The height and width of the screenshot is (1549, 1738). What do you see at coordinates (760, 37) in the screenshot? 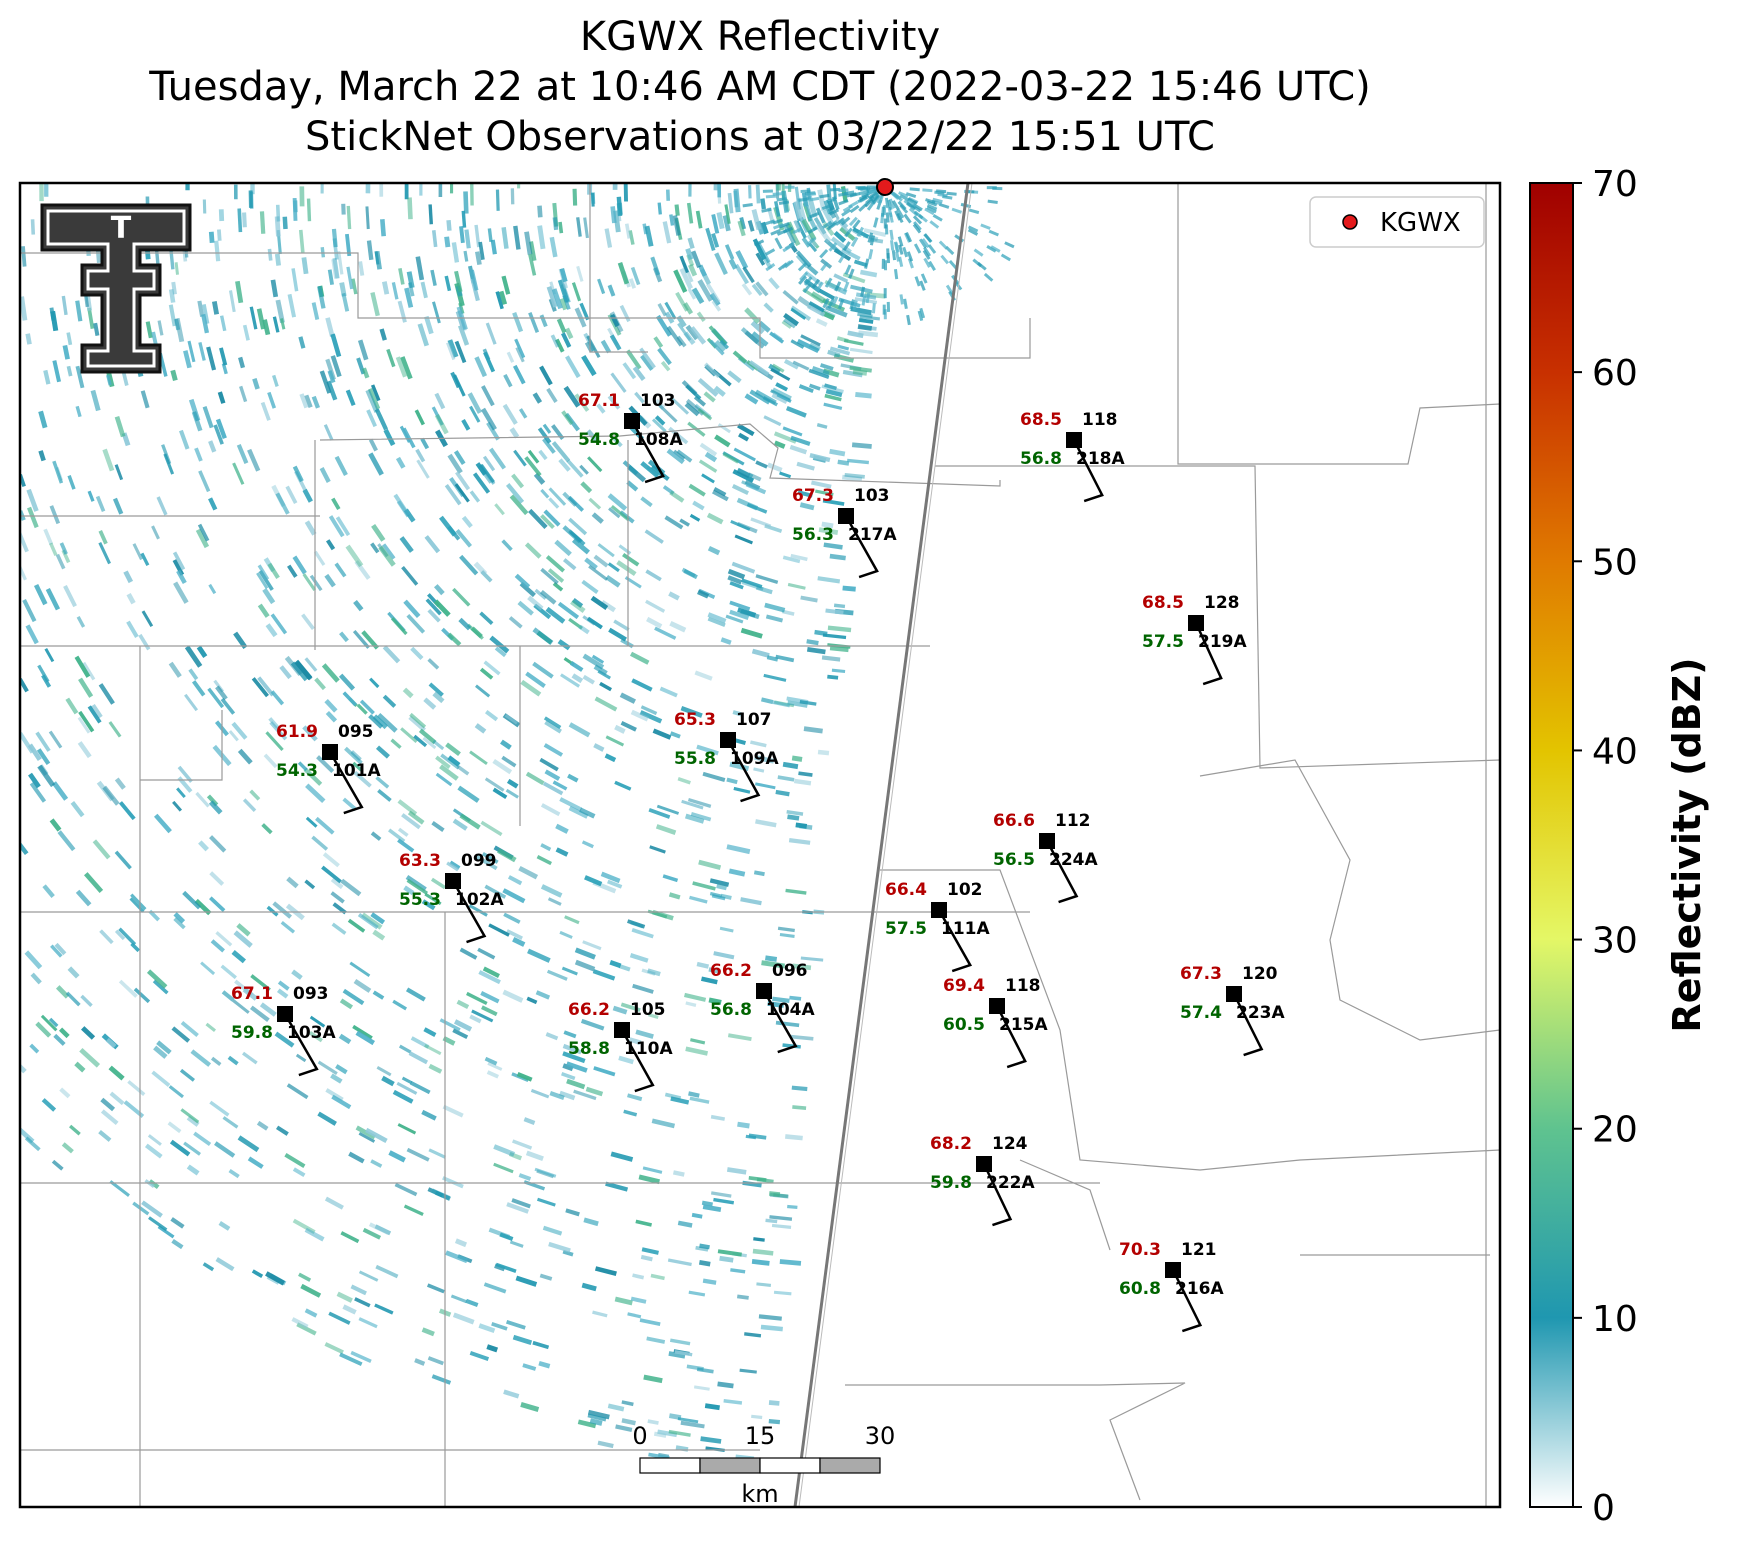
I see `title-line-1: KGWX Reflectivity` at bounding box center [760, 37].